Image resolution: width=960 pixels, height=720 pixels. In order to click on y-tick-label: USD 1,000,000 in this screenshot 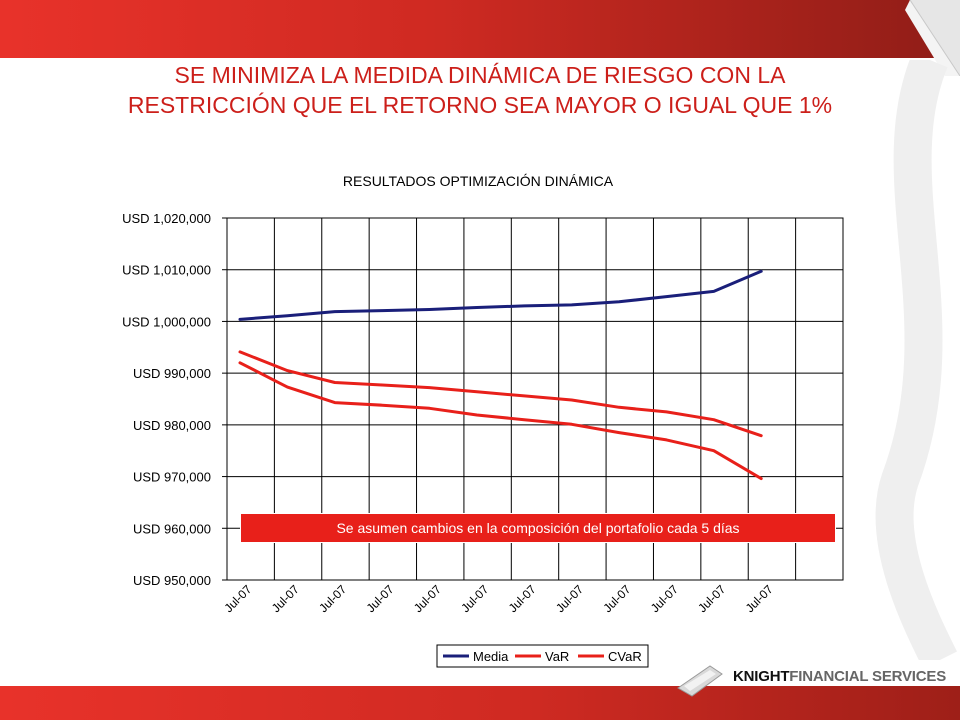, I will do `click(166, 321)`.